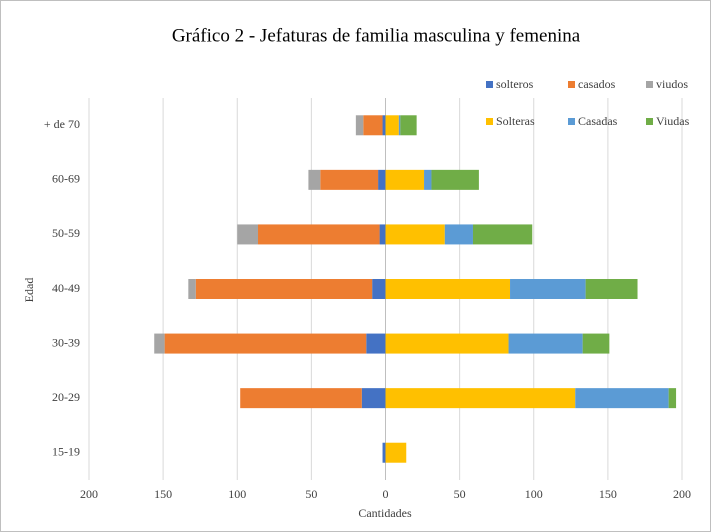  Describe the element at coordinates (66, 342) in the screenshot. I see `y-tick-label: 30-39` at that location.